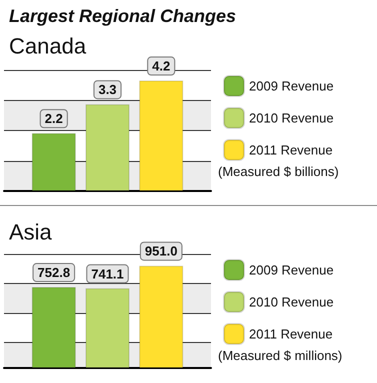 This screenshot has width=377, height=383. What do you see at coordinates (122, 16) in the screenshot?
I see `chart-title: Largest Regional Changes` at bounding box center [122, 16].